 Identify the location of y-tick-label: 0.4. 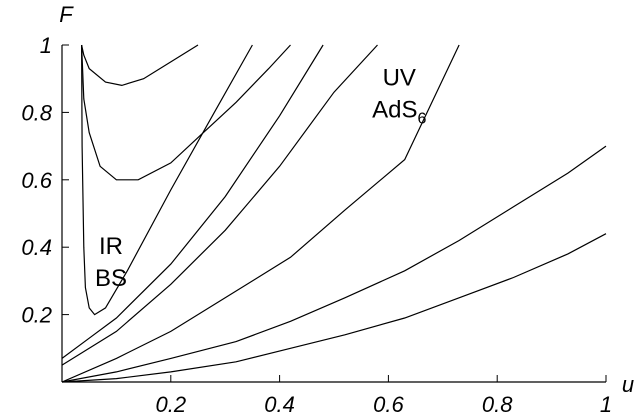
(36, 247).